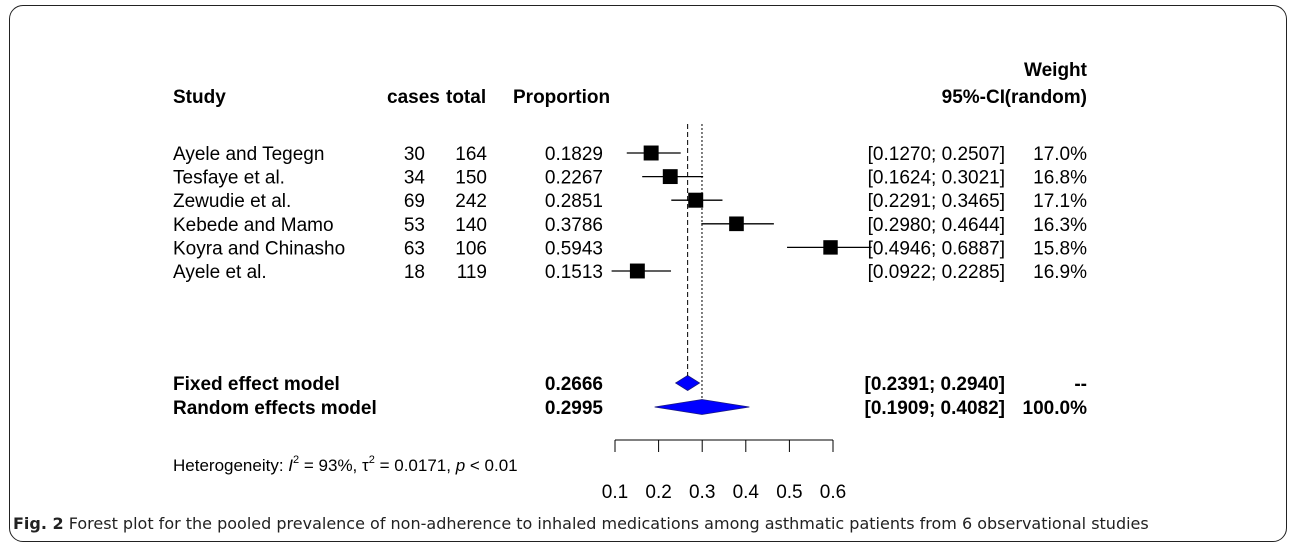 This screenshot has height=548, width=1292. I want to click on summary-proportion: 0.2666, so click(574, 384).